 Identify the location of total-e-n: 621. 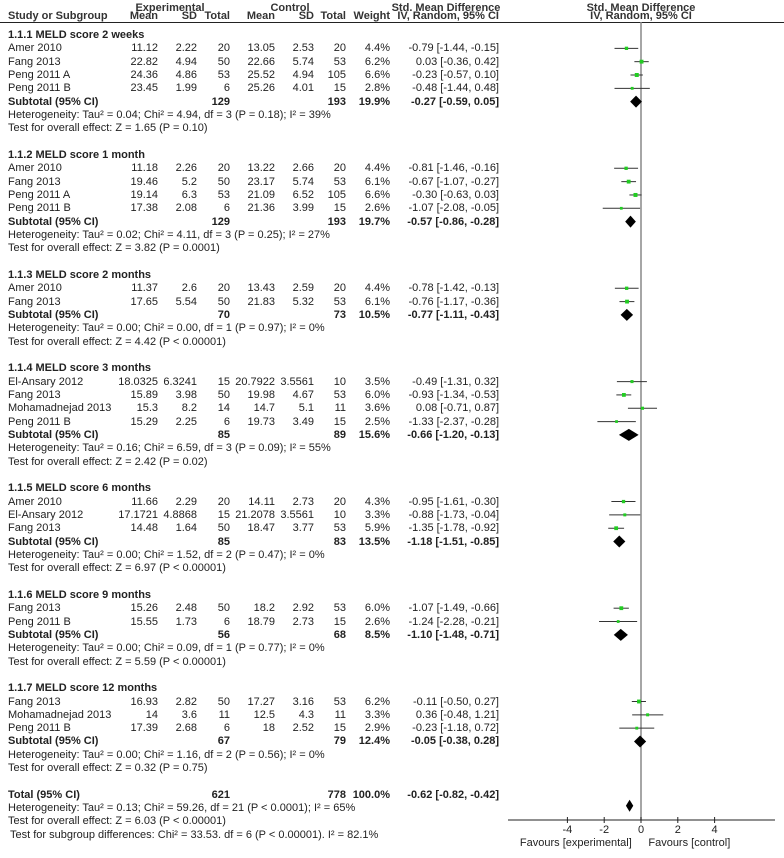
(220, 794).